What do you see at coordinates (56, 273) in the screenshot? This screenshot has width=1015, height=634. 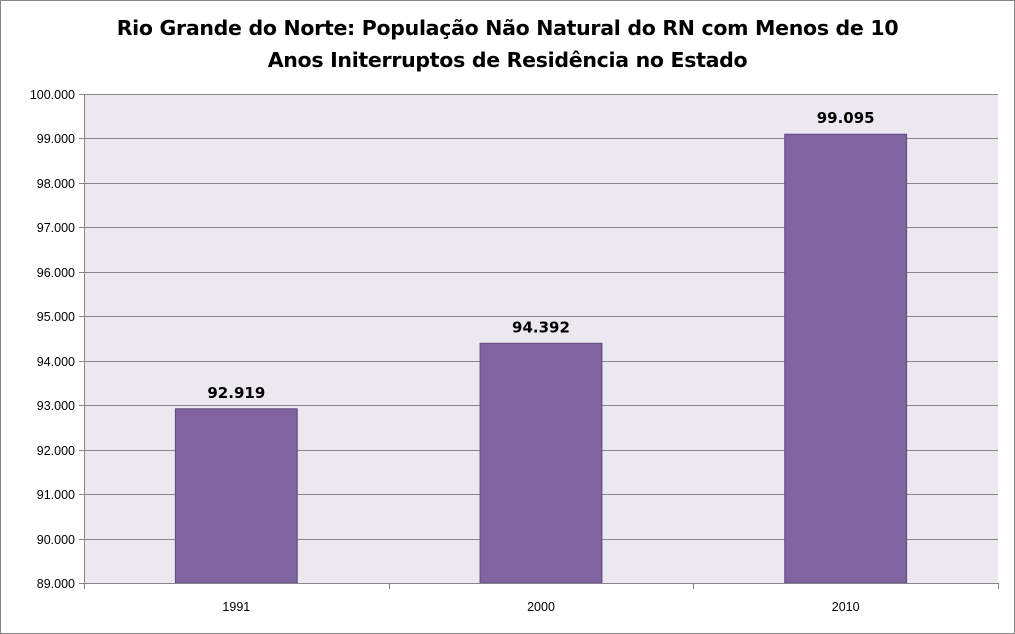 I see `y-tick-label: 96.000` at bounding box center [56, 273].